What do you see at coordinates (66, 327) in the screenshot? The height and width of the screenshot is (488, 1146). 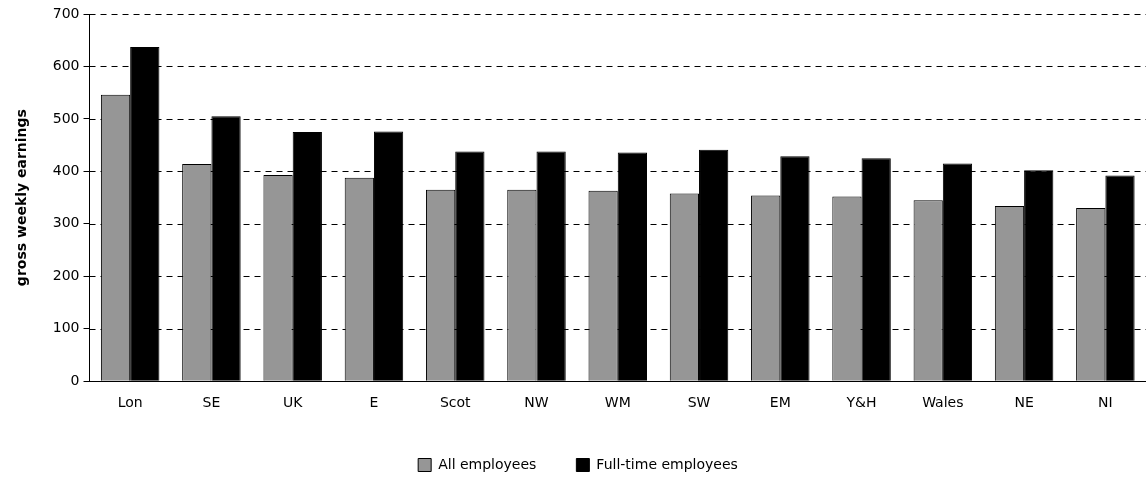 I see `y-tick-label: 100` at bounding box center [66, 327].